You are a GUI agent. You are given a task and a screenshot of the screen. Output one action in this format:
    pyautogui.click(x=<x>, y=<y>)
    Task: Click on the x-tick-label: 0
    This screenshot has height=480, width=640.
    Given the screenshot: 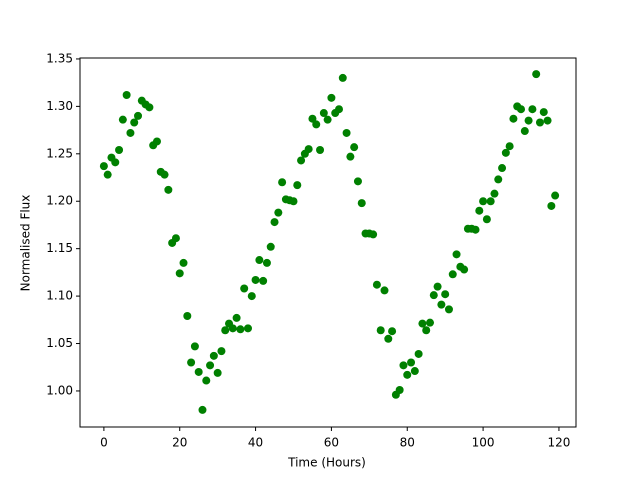 What is the action you would take?
    pyautogui.click(x=104, y=443)
    